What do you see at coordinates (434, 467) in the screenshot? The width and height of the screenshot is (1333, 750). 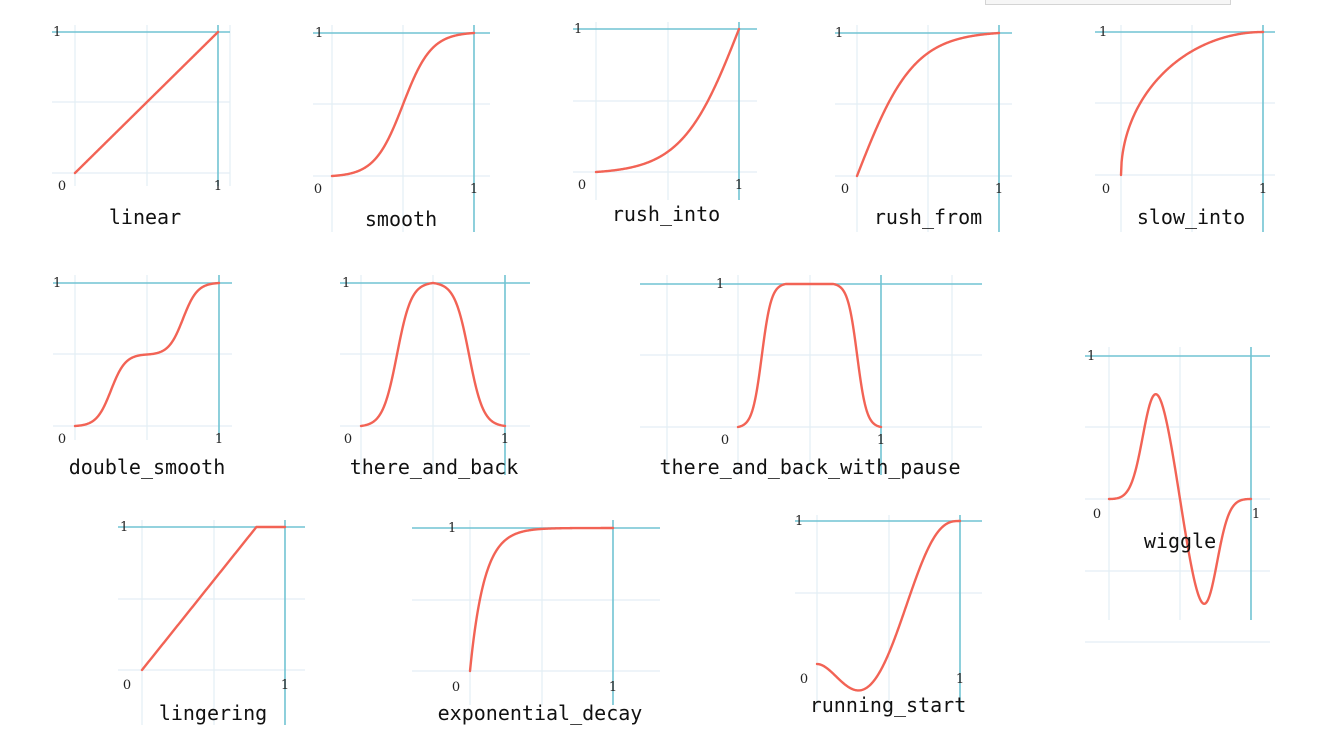 I see `chart-title: there_and_back` at bounding box center [434, 467].